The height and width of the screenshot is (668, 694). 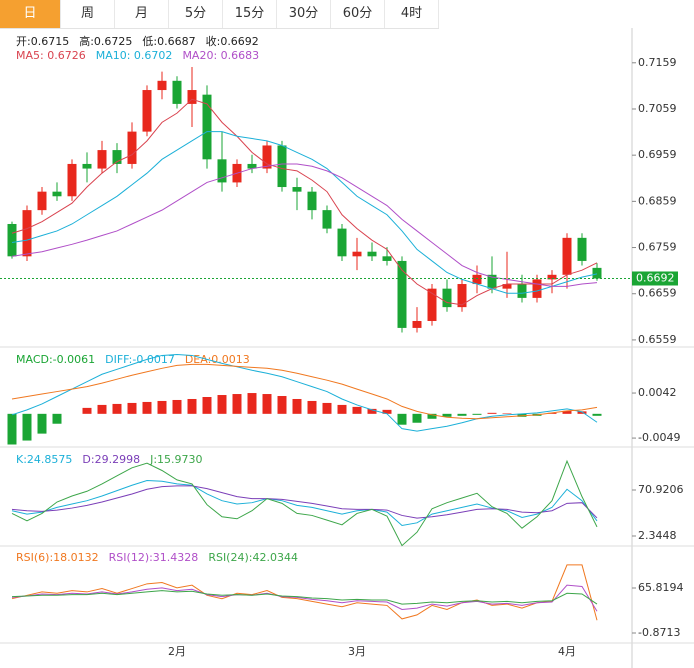 I want to click on period-tab: 15分, so click(x=250, y=14).